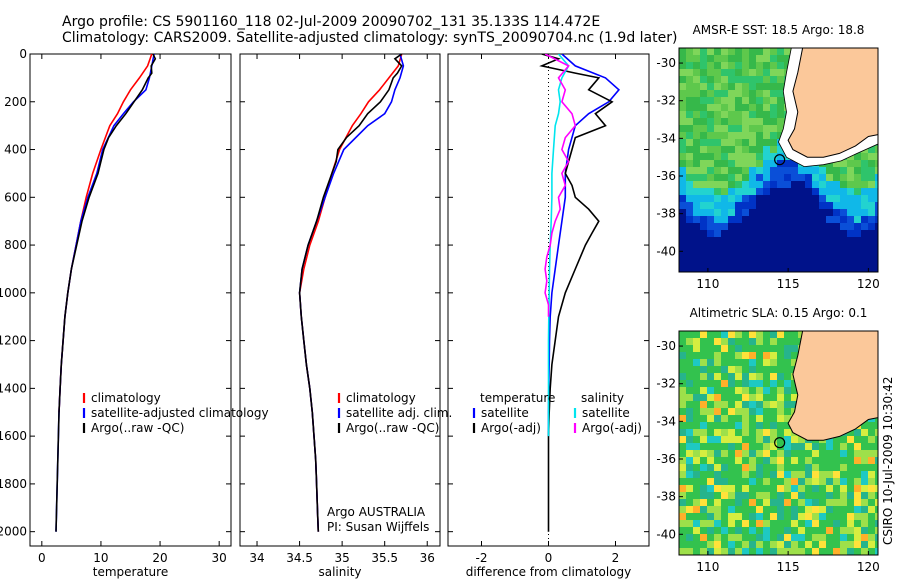 The image size is (900, 580). What do you see at coordinates (707, 284) in the screenshot?
I see `x-tick-label: 110` at bounding box center [707, 284].